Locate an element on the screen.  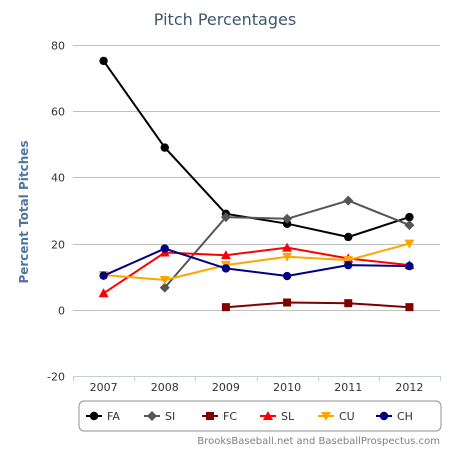
y-tick-label: 0 is located at coordinates (61, 311).